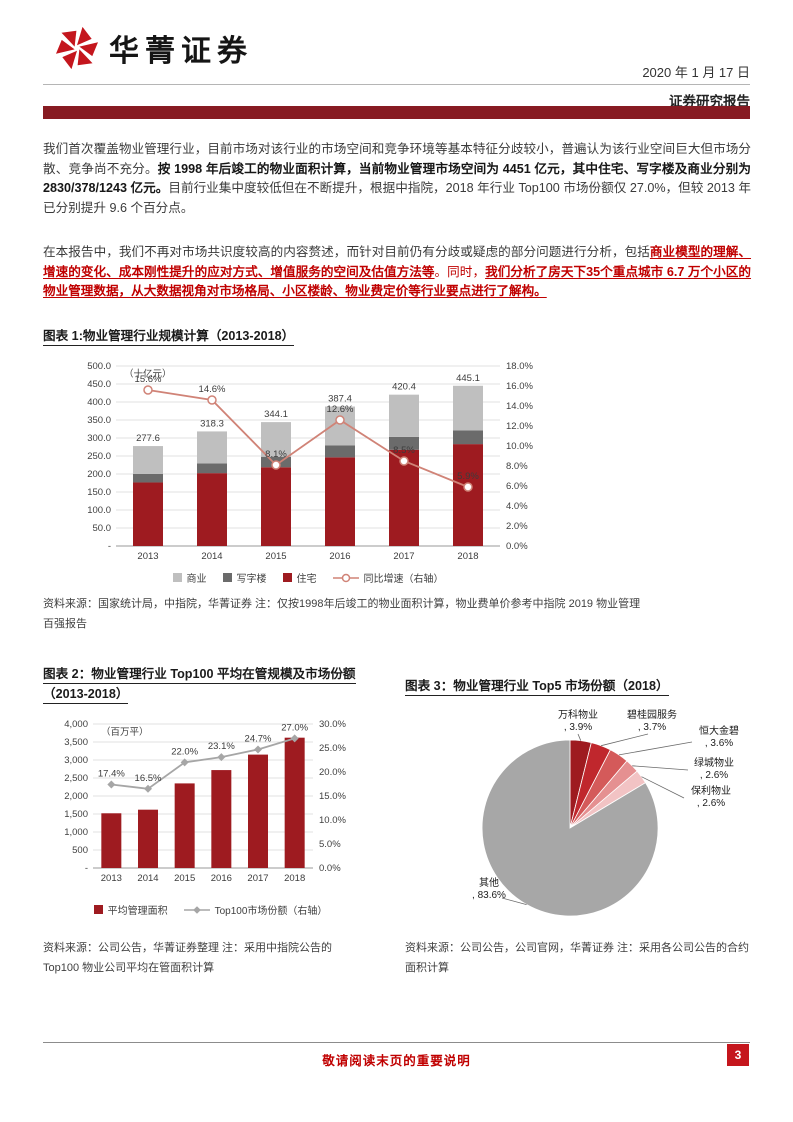 The width and height of the screenshot is (793, 1122). I want to click on legend-item: 住宅, so click(299, 577).